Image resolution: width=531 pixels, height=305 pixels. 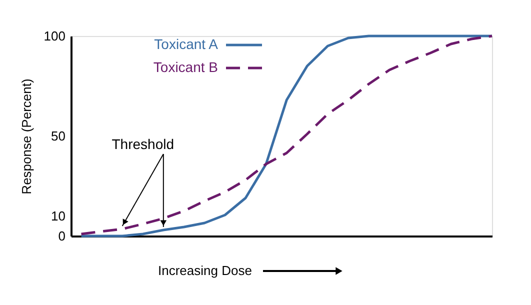 What do you see at coordinates (55, 36) in the screenshot?
I see `y-tick-label: 100` at bounding box center [55, 36].